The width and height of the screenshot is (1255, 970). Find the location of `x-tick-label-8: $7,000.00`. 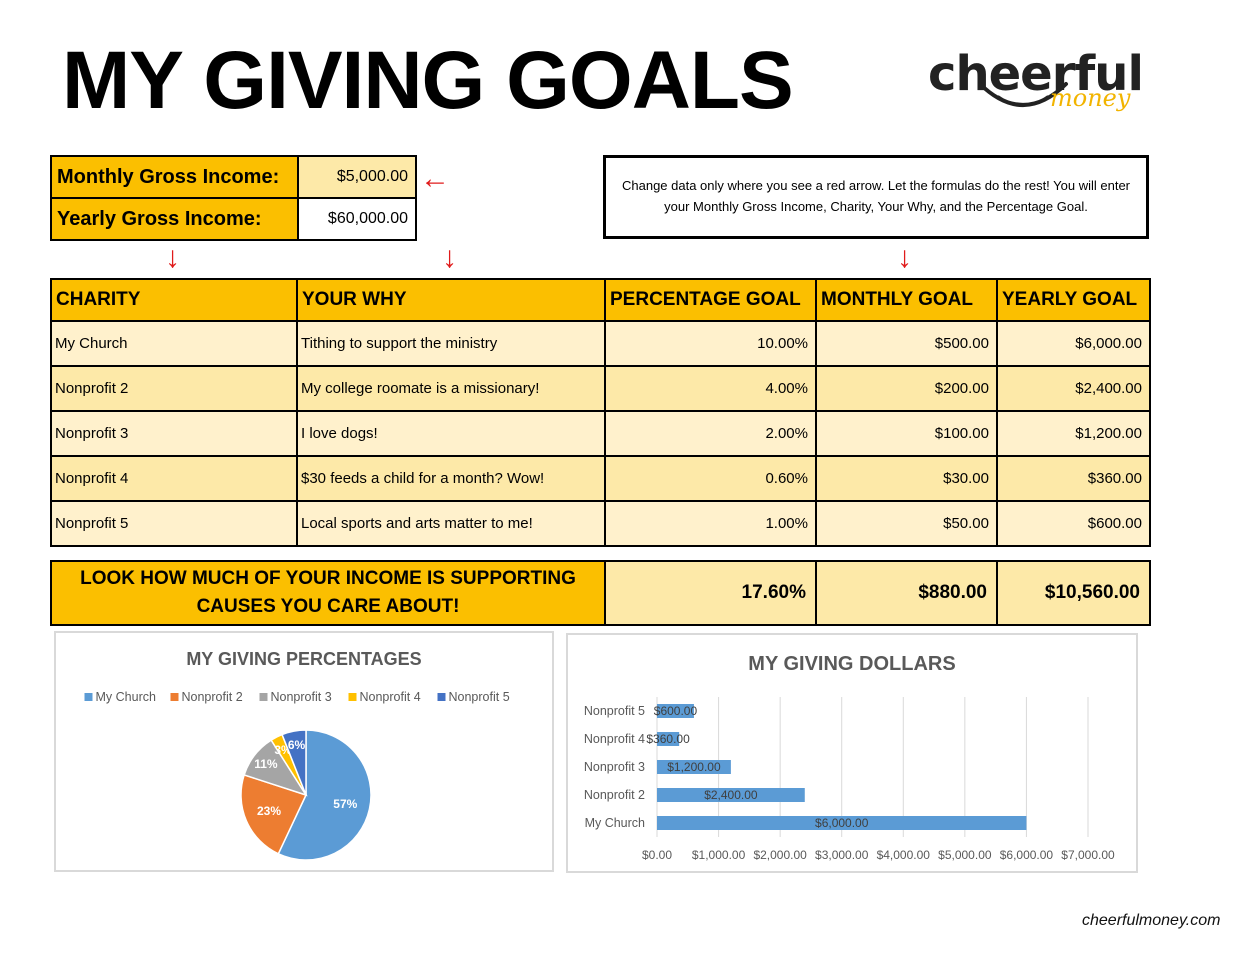

x-tick-label-8: $7,000.00 is located at coordinates (1088, 855).